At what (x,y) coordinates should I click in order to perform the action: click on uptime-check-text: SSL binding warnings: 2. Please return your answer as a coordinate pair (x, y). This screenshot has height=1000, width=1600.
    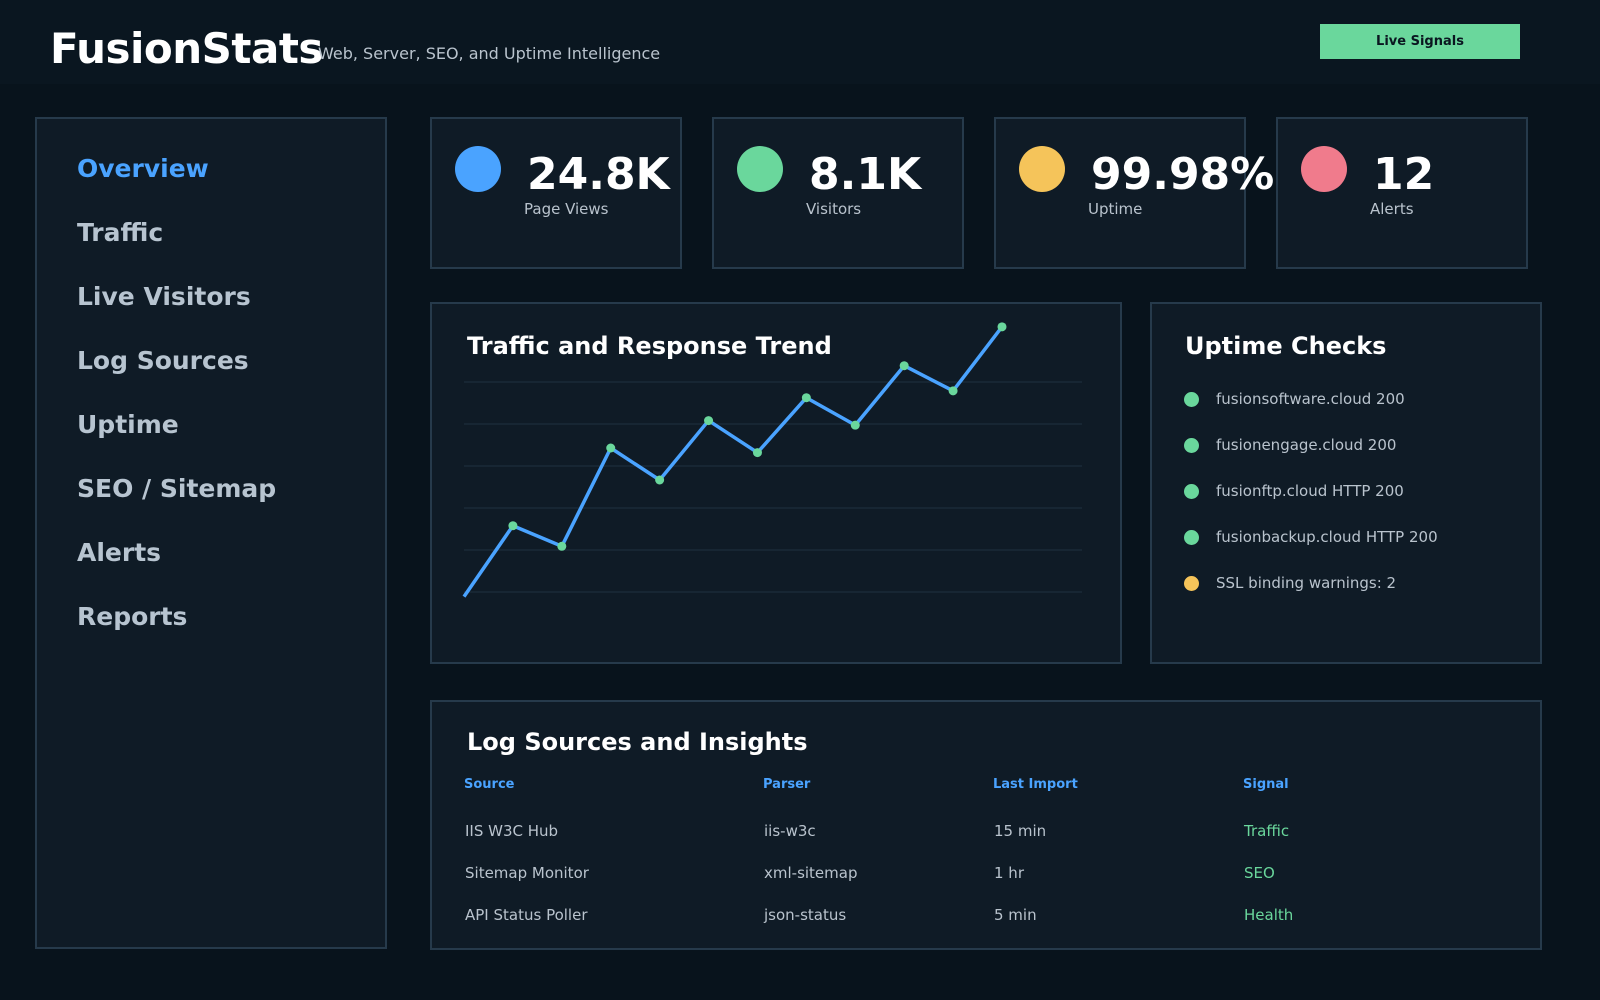
    Looking at the image, I should click on (1306, 583).